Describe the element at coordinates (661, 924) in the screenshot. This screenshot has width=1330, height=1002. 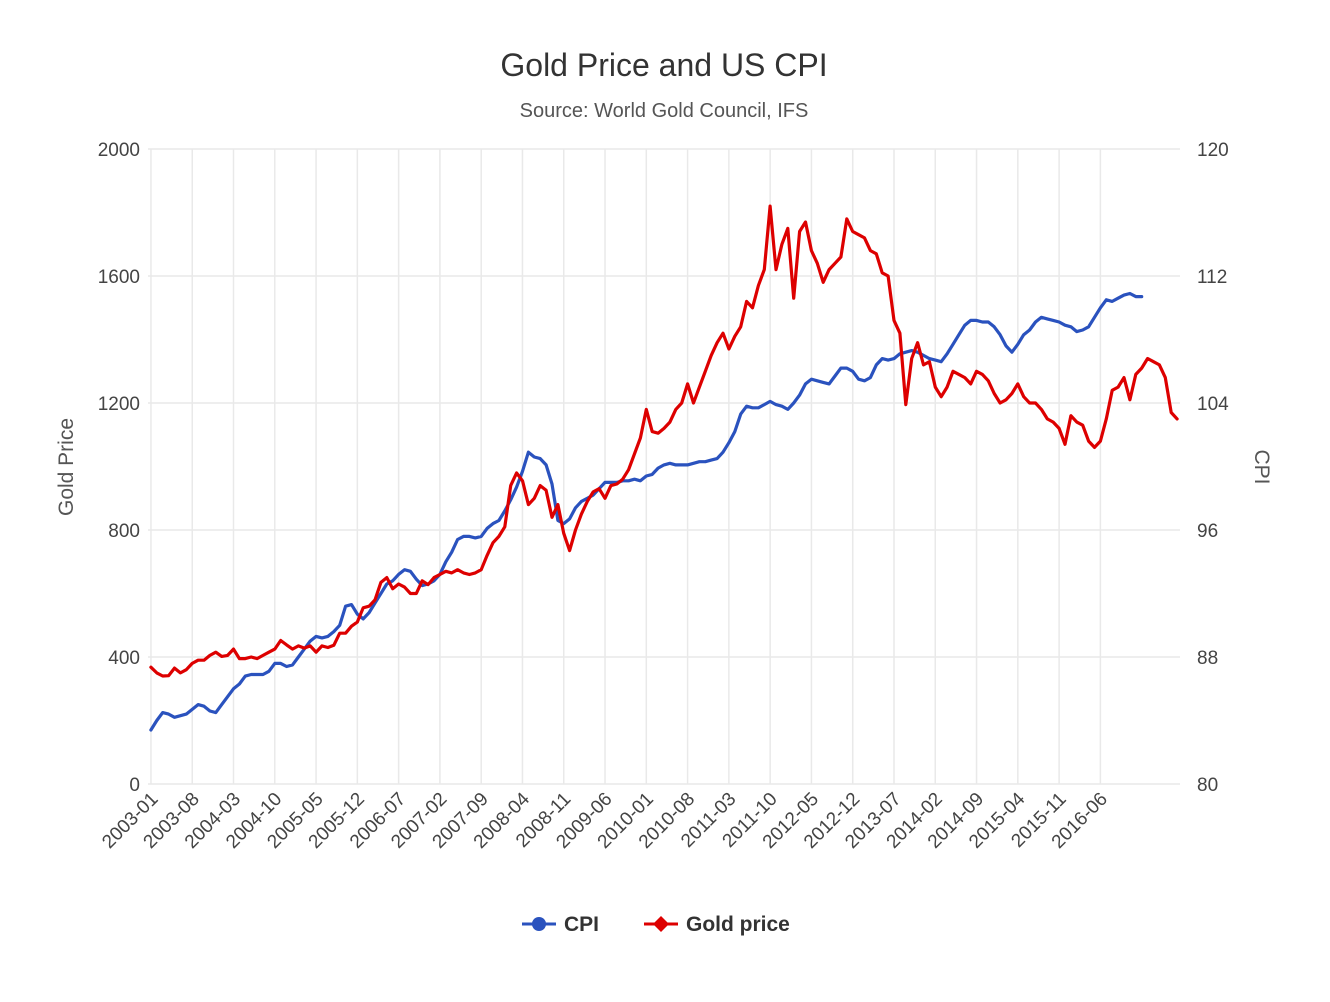
I see `legend-diamond-icon` at that location.